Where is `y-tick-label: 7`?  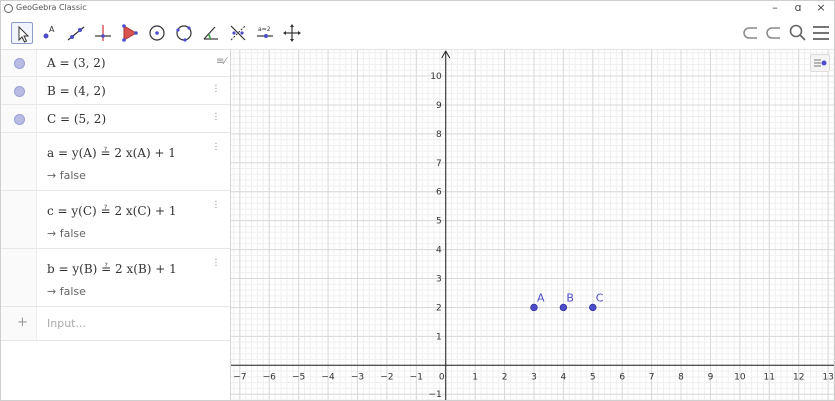 y-tick-label: 7 is located at coordinates (439, 164).